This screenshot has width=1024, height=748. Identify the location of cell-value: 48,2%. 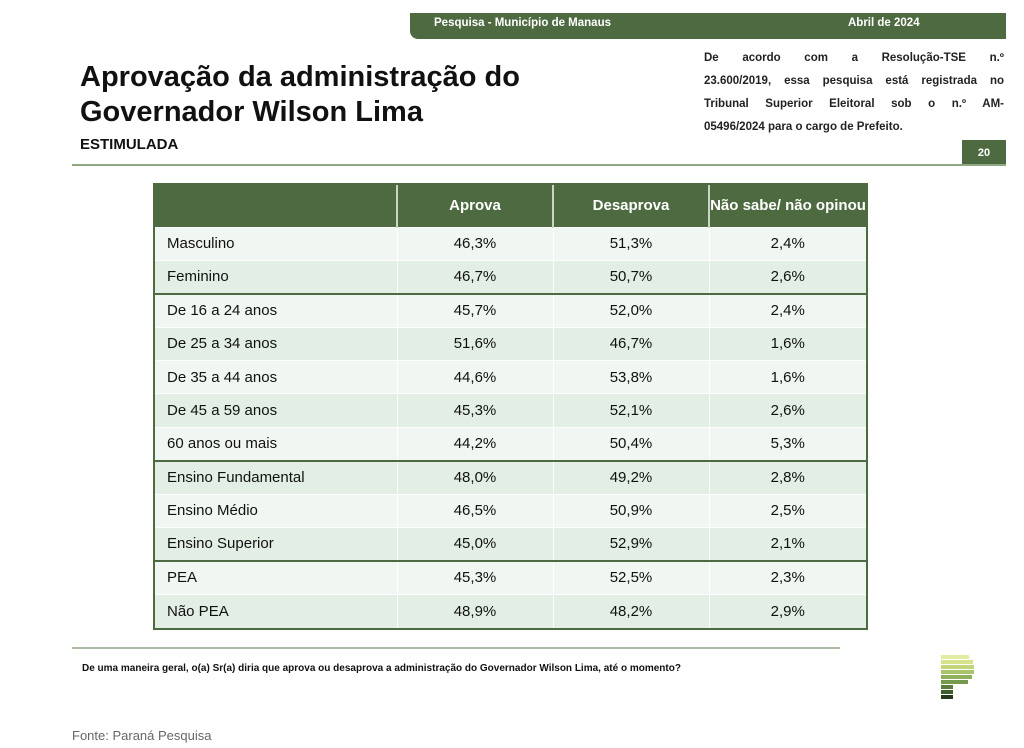
(630, 610).